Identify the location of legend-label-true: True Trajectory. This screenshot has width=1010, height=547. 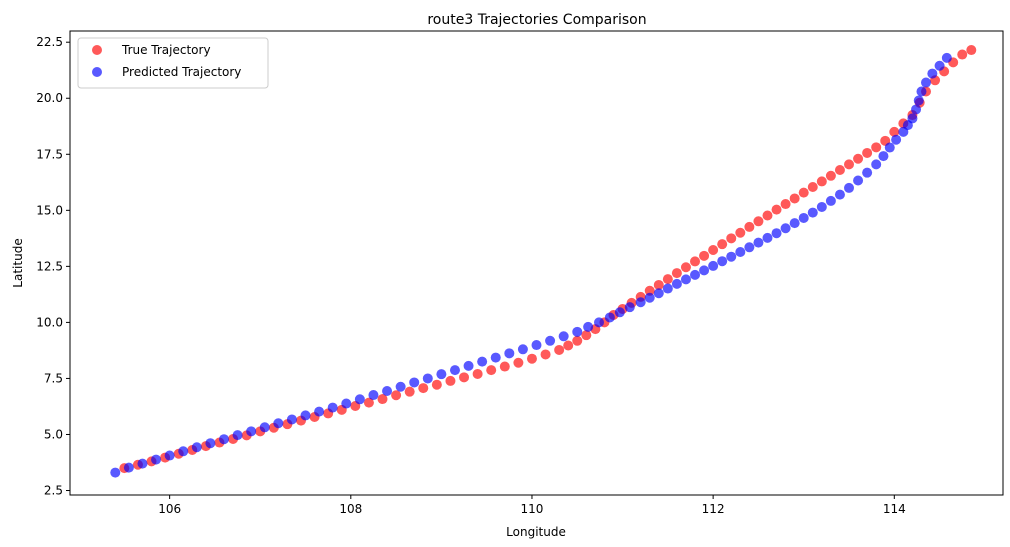
(166, 50).